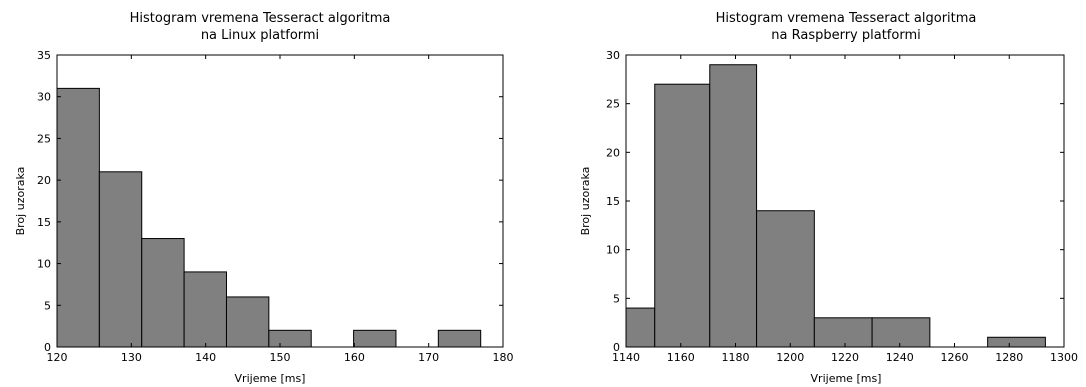 The width and height of the screenshot is (1086, 387). I want to click on x-tick-label: 150, so click(280, 357).